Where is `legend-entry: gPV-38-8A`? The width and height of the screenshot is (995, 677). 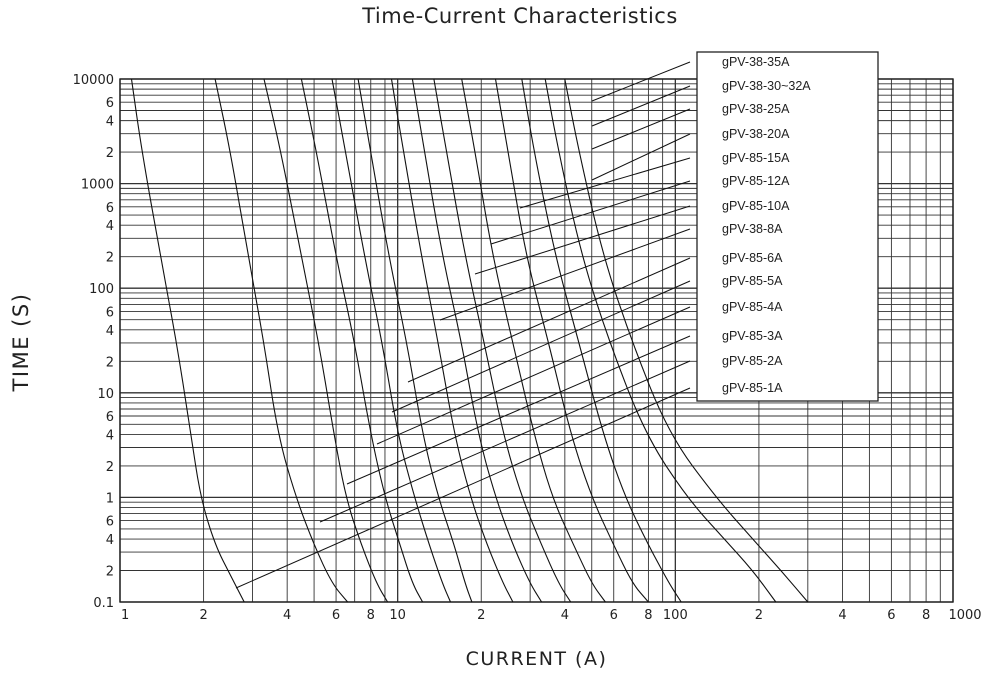
legend-entry: gPV-38-8A is located at coordinates (752, 229).